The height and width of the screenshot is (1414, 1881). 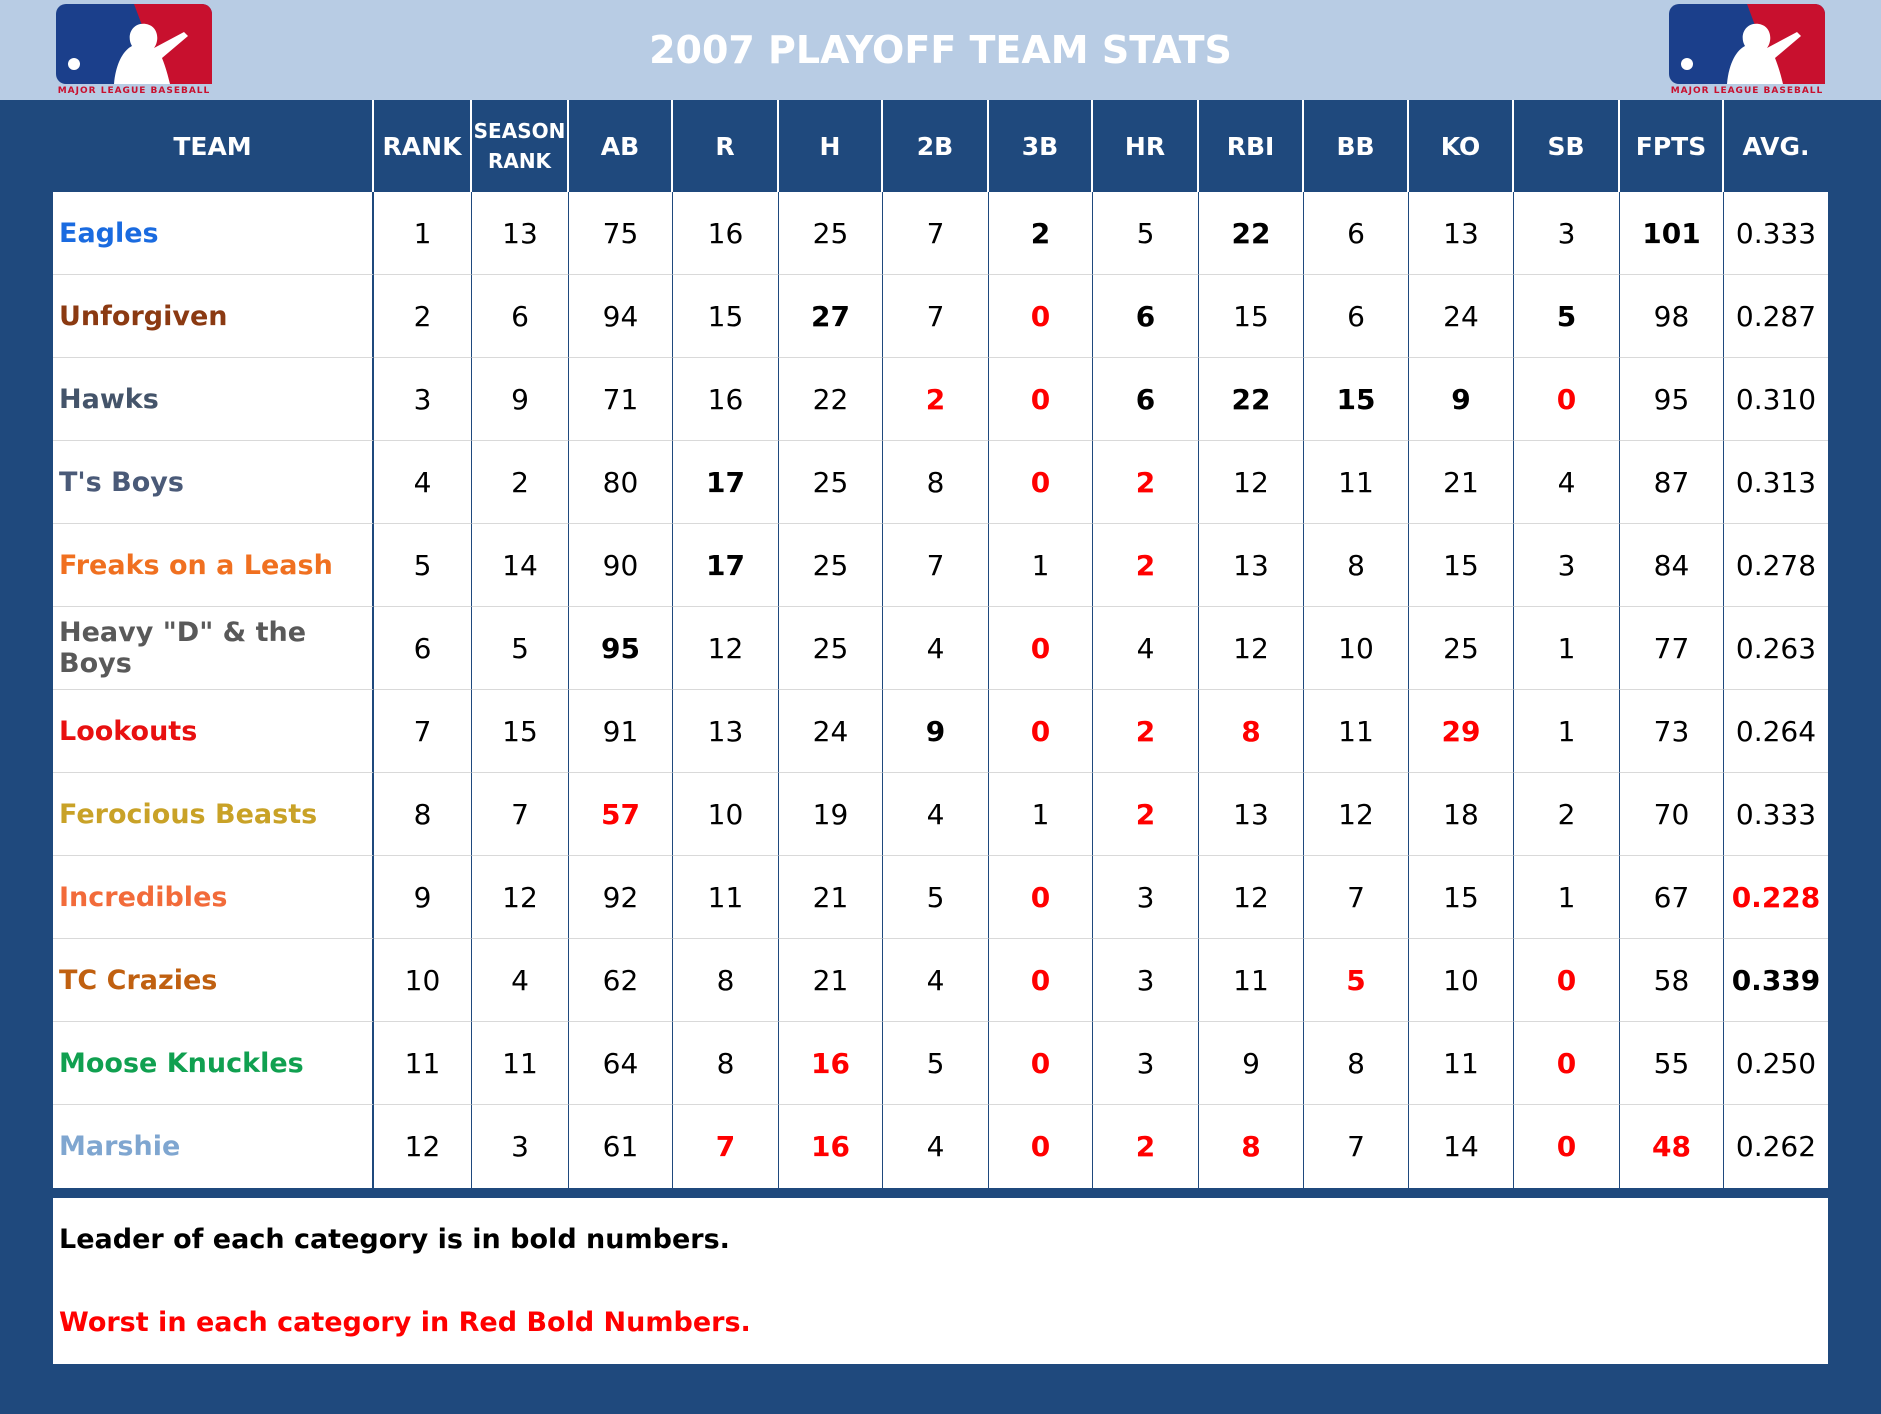 What do you see at coordinates (213, 233) in the screenshot?
I see `team-name: Eagles` at bounding box center [213, 233].